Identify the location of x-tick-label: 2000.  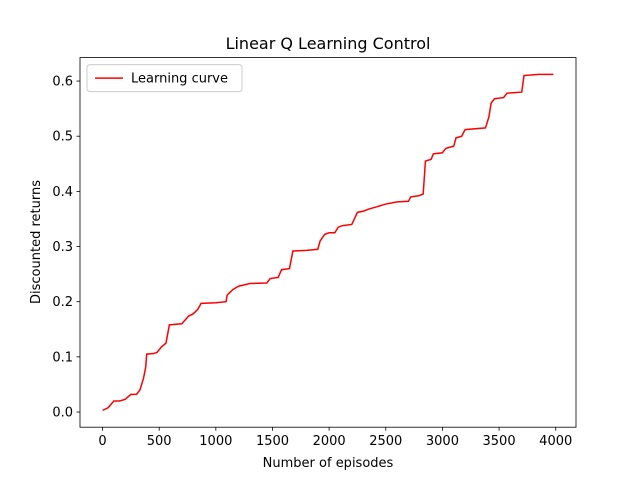
(329, 441).